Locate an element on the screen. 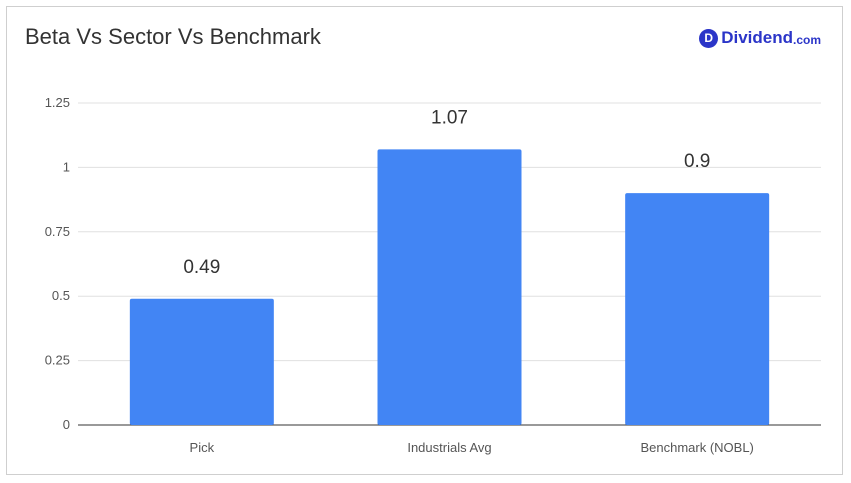  x-category-label: Benchmark (NOBL) is located at coordinates (696, 447).